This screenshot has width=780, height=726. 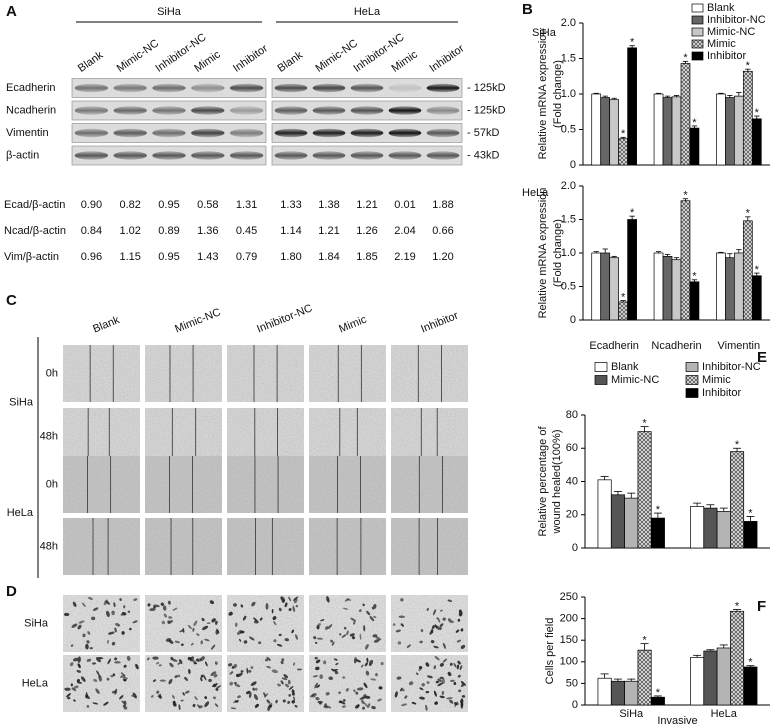 What do you see at coordinates (569, 662) in the screenshot?
I see `y-tick-label: 100` at bounding box center [569, 662].